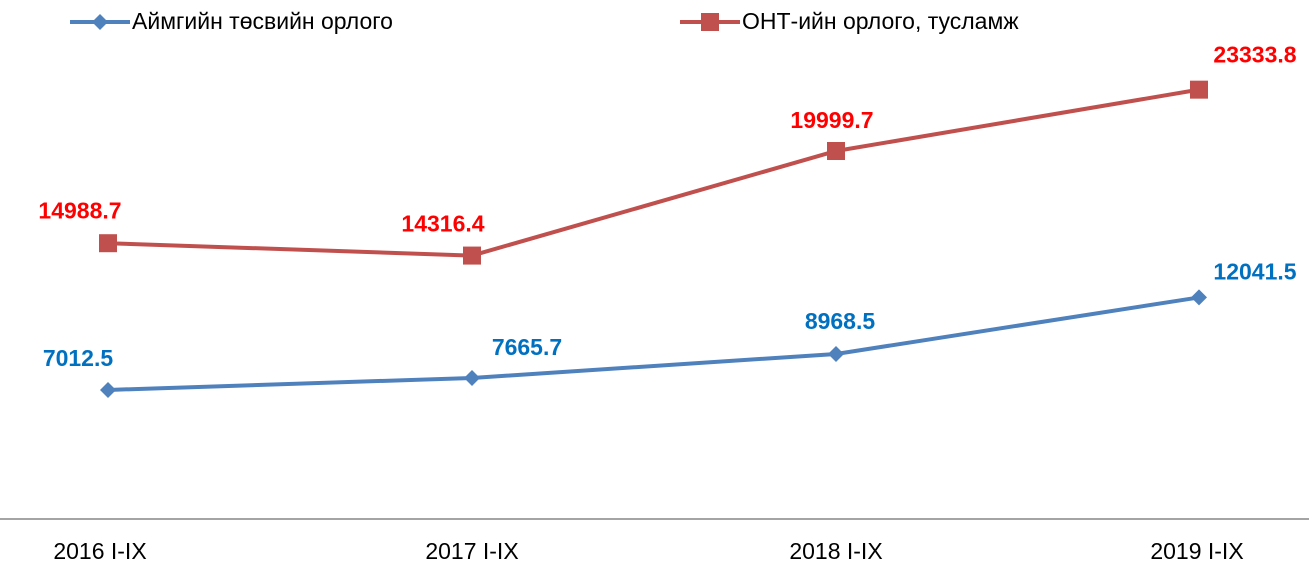  I want to click on data-label: 19999.7, so click(831, 120).